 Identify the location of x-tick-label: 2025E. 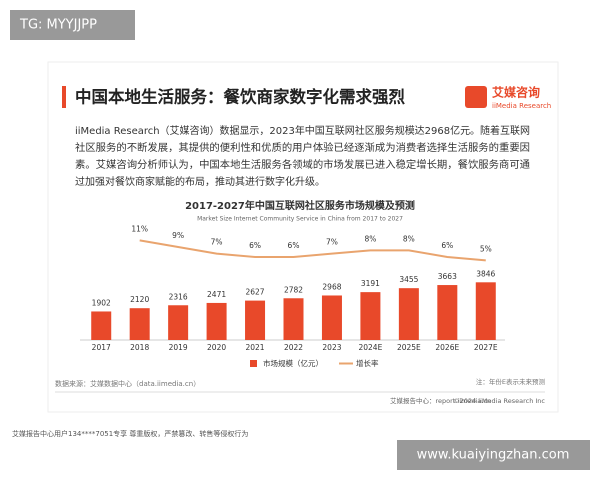
(409, 347).